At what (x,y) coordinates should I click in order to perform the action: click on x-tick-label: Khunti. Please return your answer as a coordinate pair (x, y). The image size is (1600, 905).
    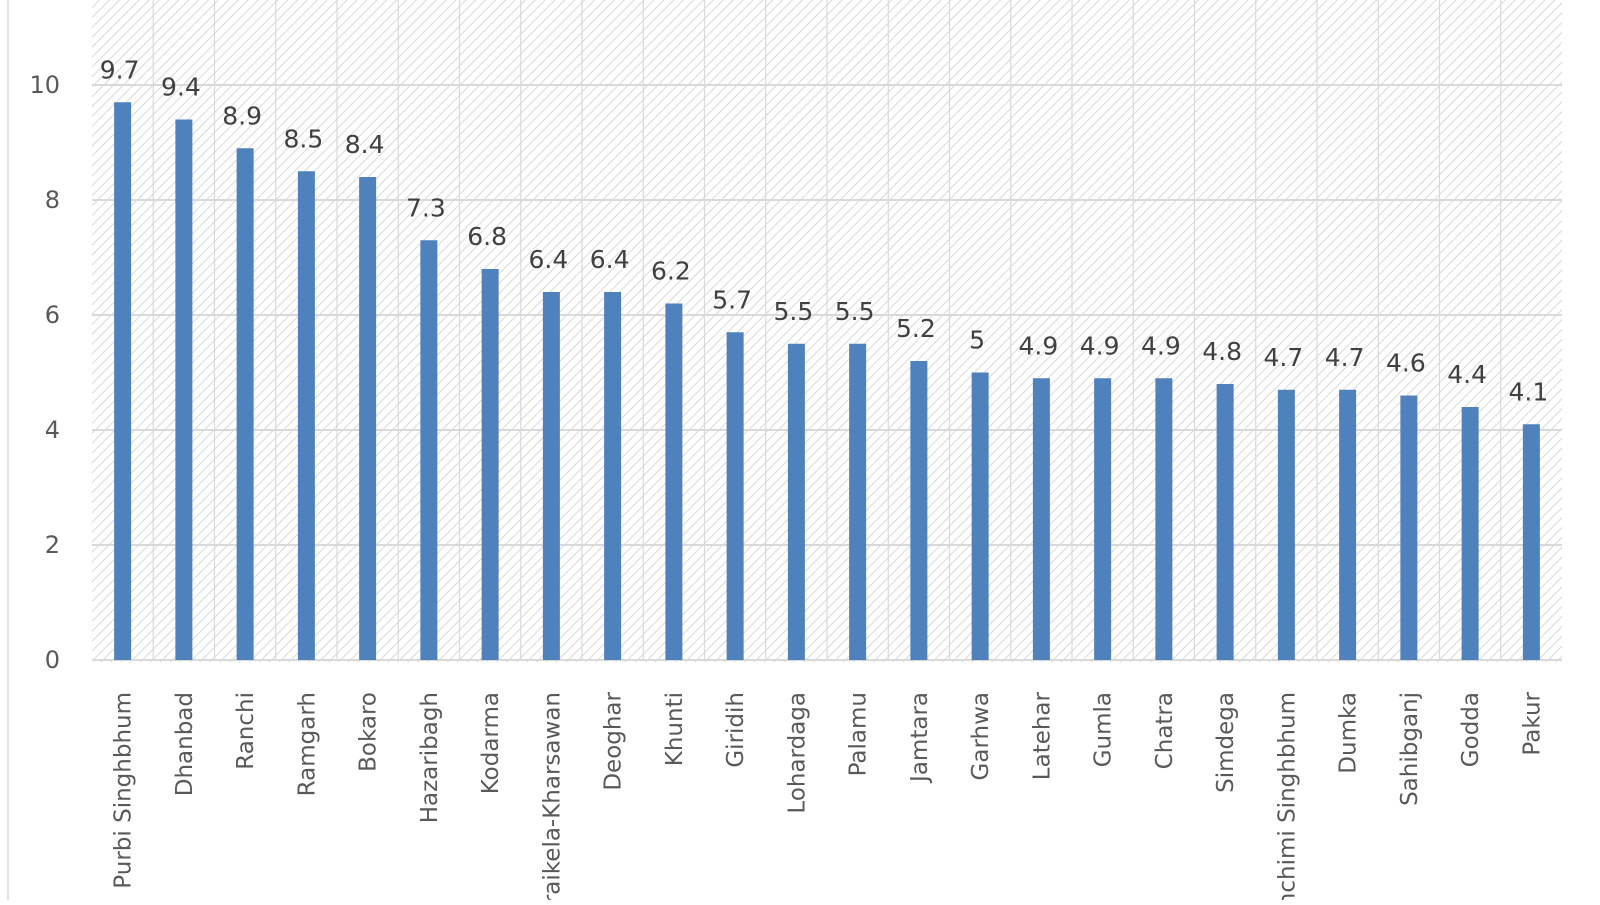
    Looking at the image, I should click on (675, 729).